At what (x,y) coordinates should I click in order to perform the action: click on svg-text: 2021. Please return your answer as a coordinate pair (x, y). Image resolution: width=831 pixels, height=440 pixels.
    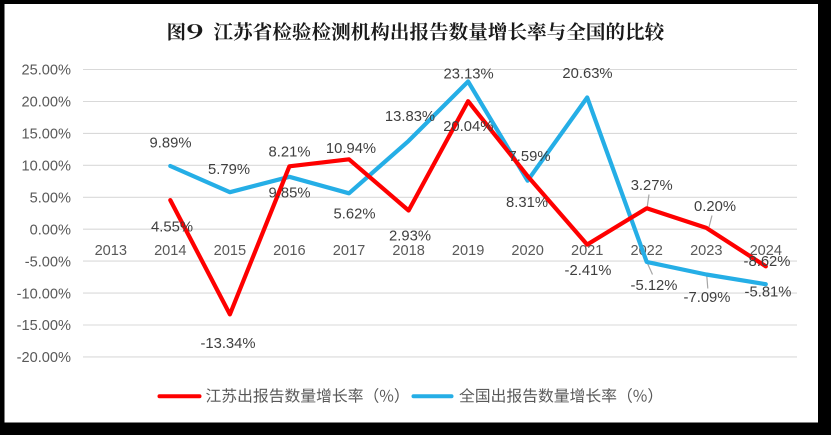
    Looking at the image, I should click on (587, 251).